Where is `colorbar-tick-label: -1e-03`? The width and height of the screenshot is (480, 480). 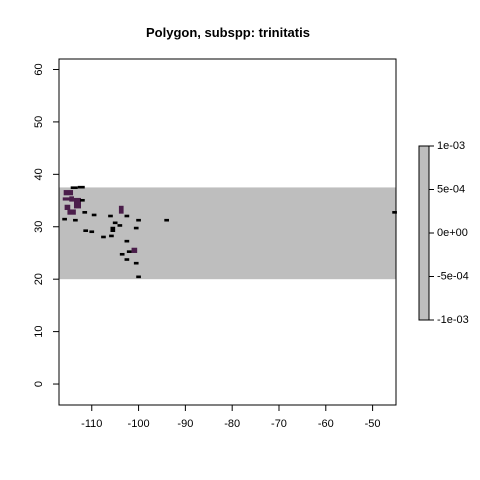
colorbar-tick-label: -1e-03 is located at coordinates (453, 320).